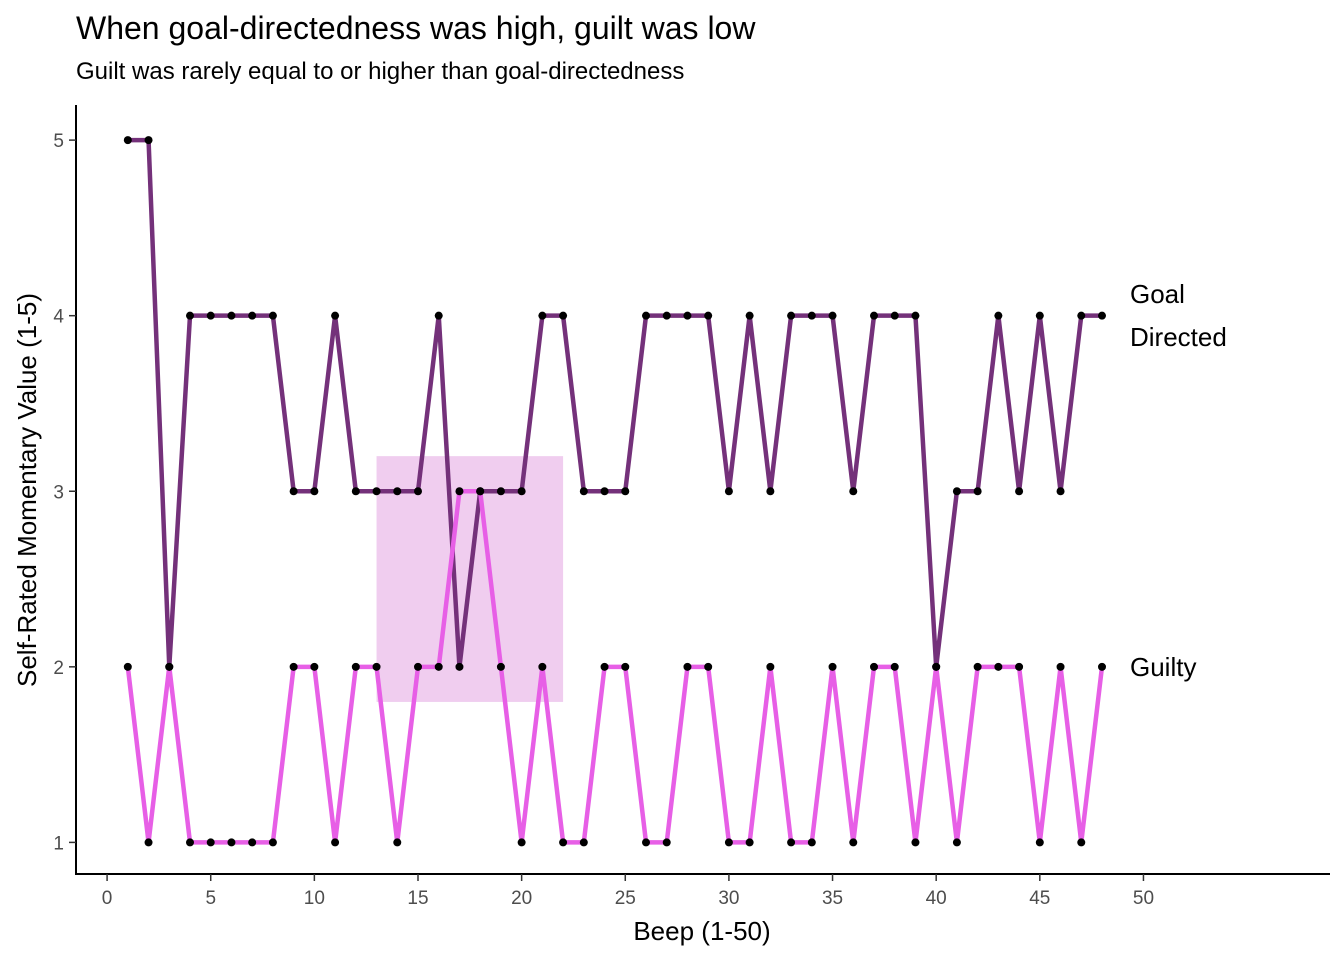  I want to click on y-tick-label: 3, so click(58, 492).